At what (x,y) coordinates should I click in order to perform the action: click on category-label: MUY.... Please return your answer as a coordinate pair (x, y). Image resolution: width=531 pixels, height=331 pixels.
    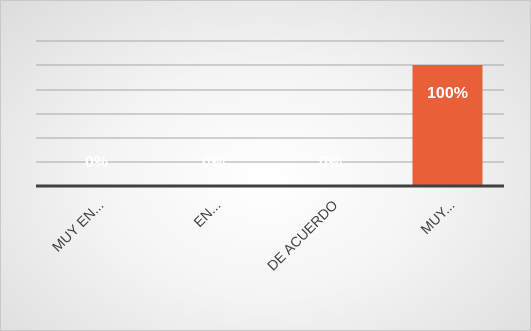
    Looking at the image, I should click on (437, 217).